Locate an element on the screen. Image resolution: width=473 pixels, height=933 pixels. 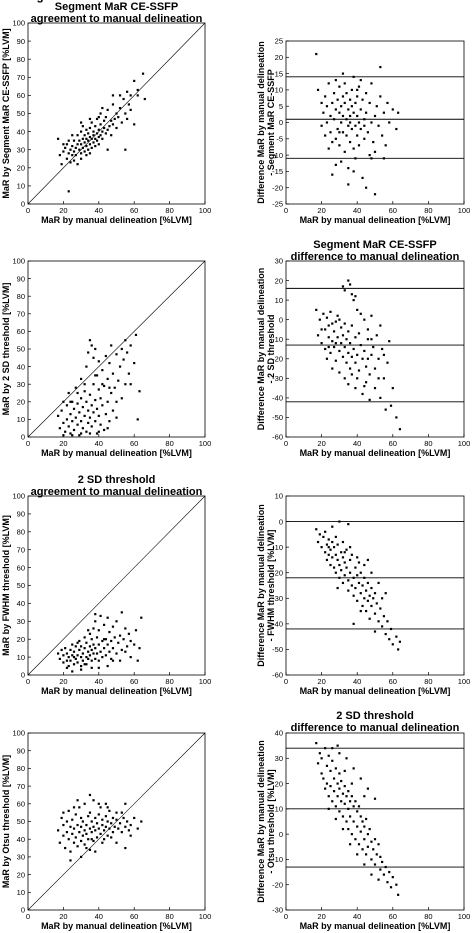
x-tick-label: 100 is located at coordinates (464, 443).